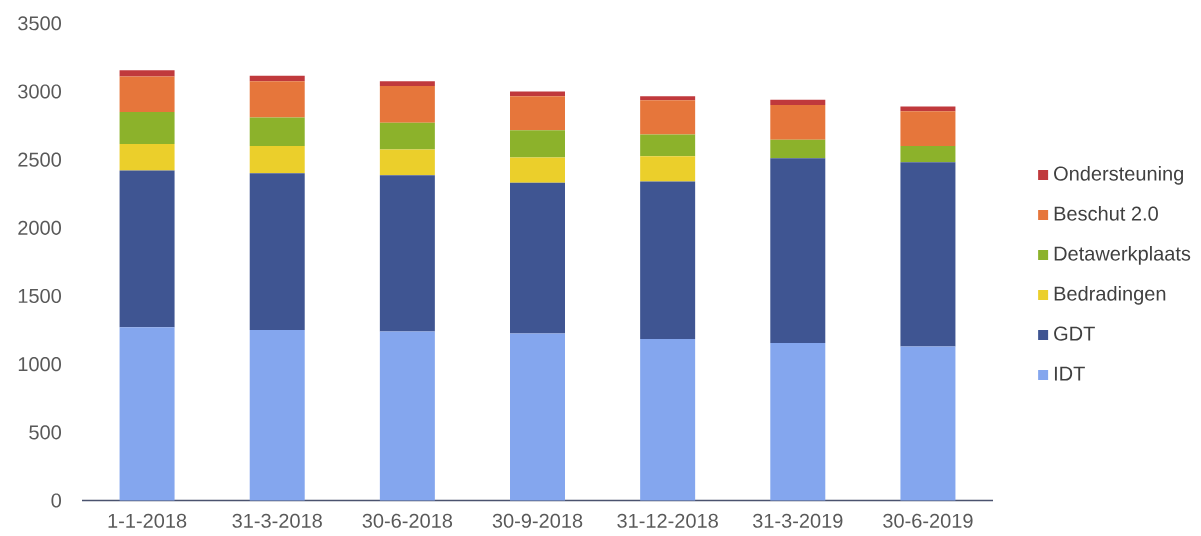  I want to click on y-tick-label: 2000, so click(40, 227).